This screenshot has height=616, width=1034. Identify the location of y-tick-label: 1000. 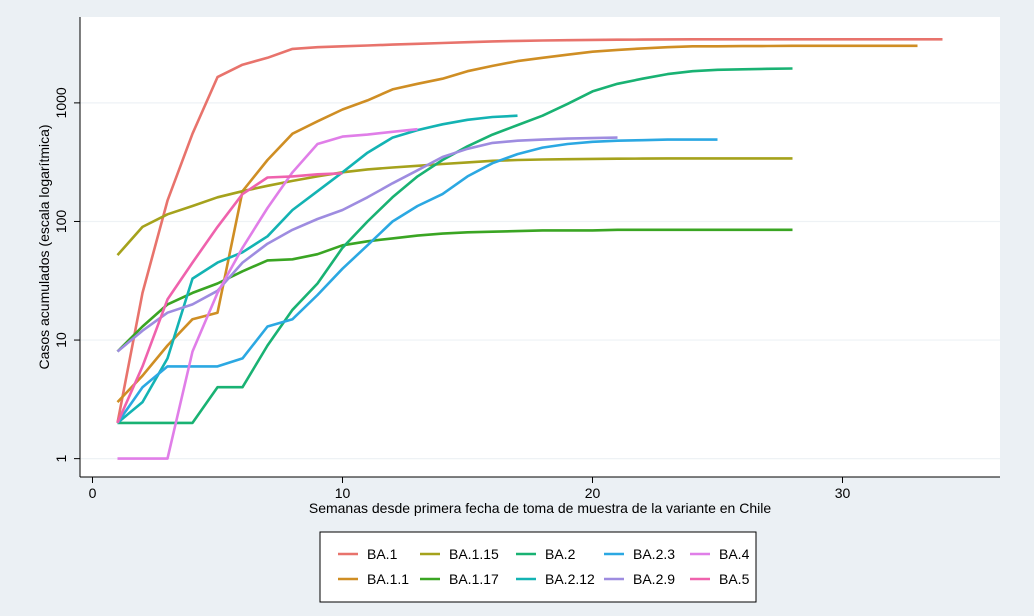
(61, 102).